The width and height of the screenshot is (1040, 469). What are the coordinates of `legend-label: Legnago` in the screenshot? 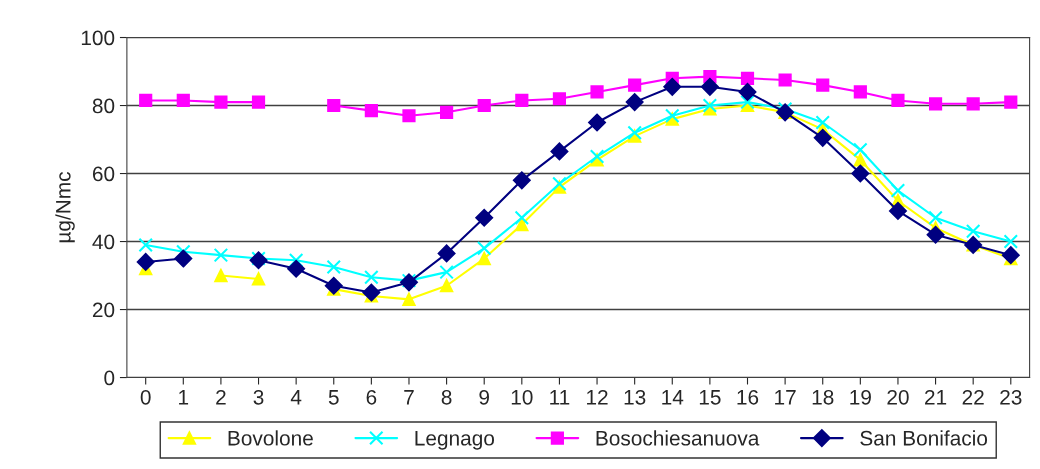 It's located at (455, 440).